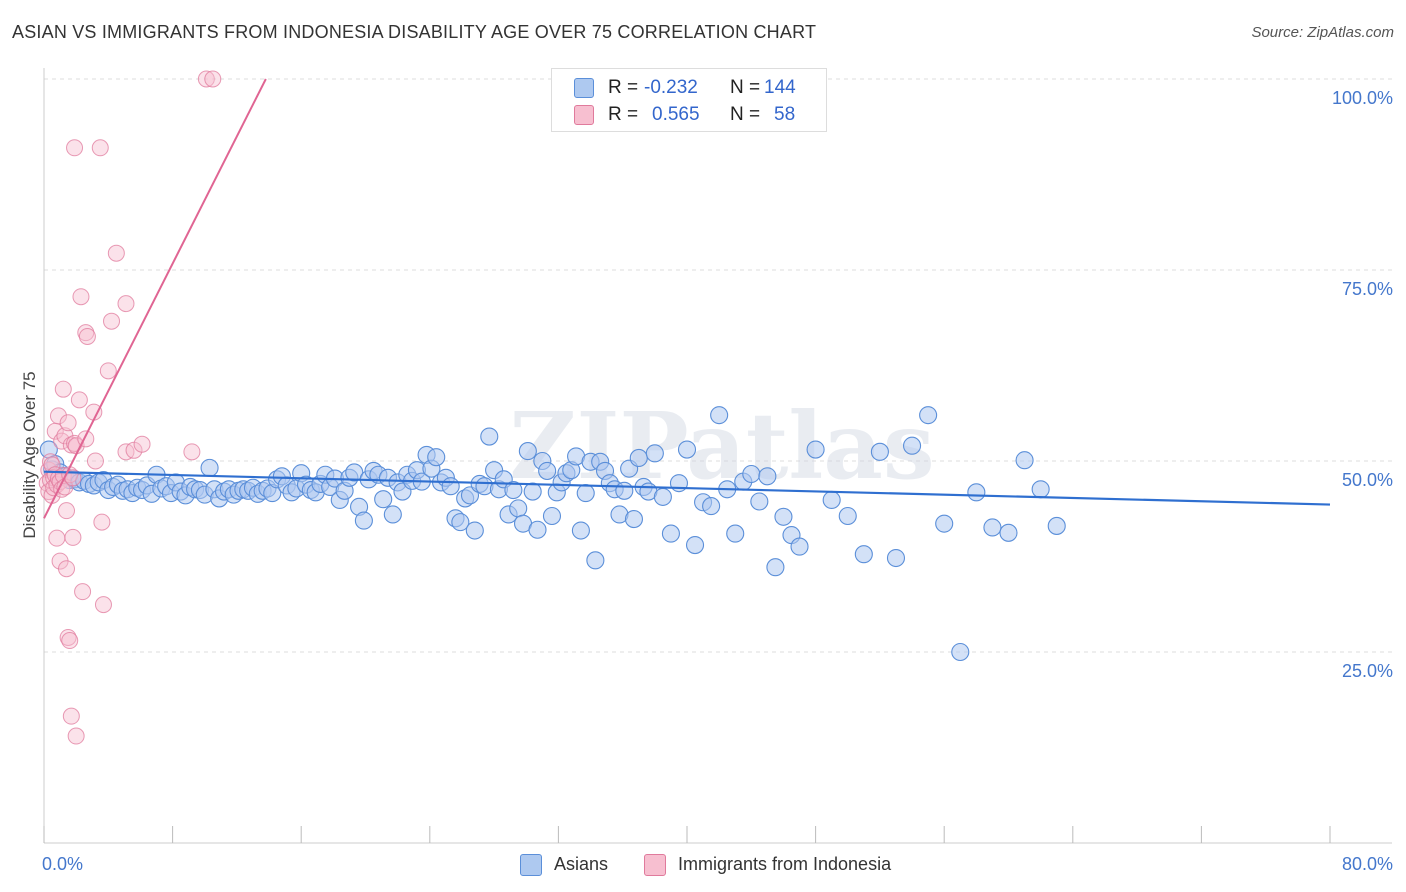 This screenshot has width=1406, height=892. What do you see at coordinates (689, 100) in the screenshot?
I see `legend-box: R = -0.232 N = 144 R = 0.565 N = 58` at bounding box center [689, 100].